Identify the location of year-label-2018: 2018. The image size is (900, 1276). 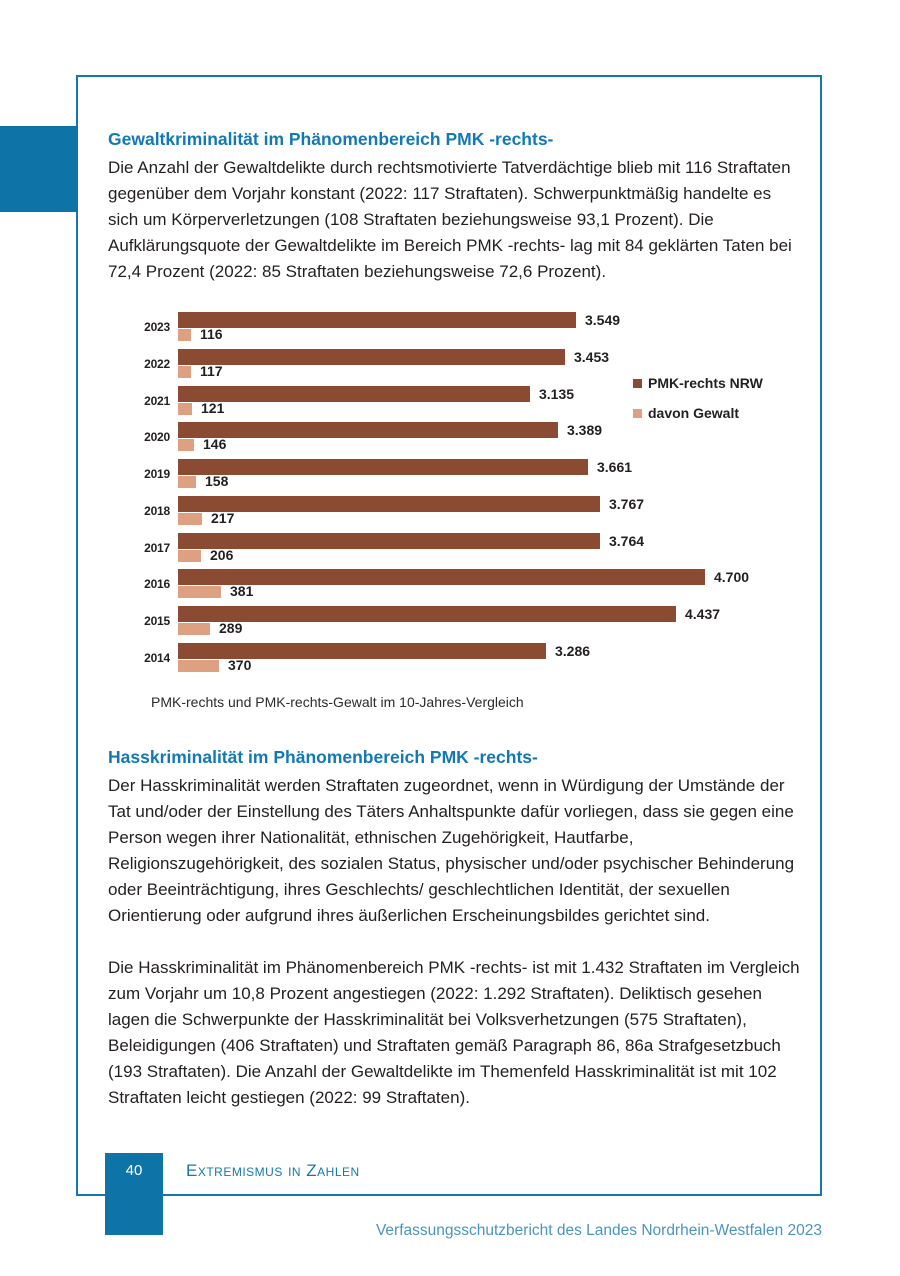
(157, 511).